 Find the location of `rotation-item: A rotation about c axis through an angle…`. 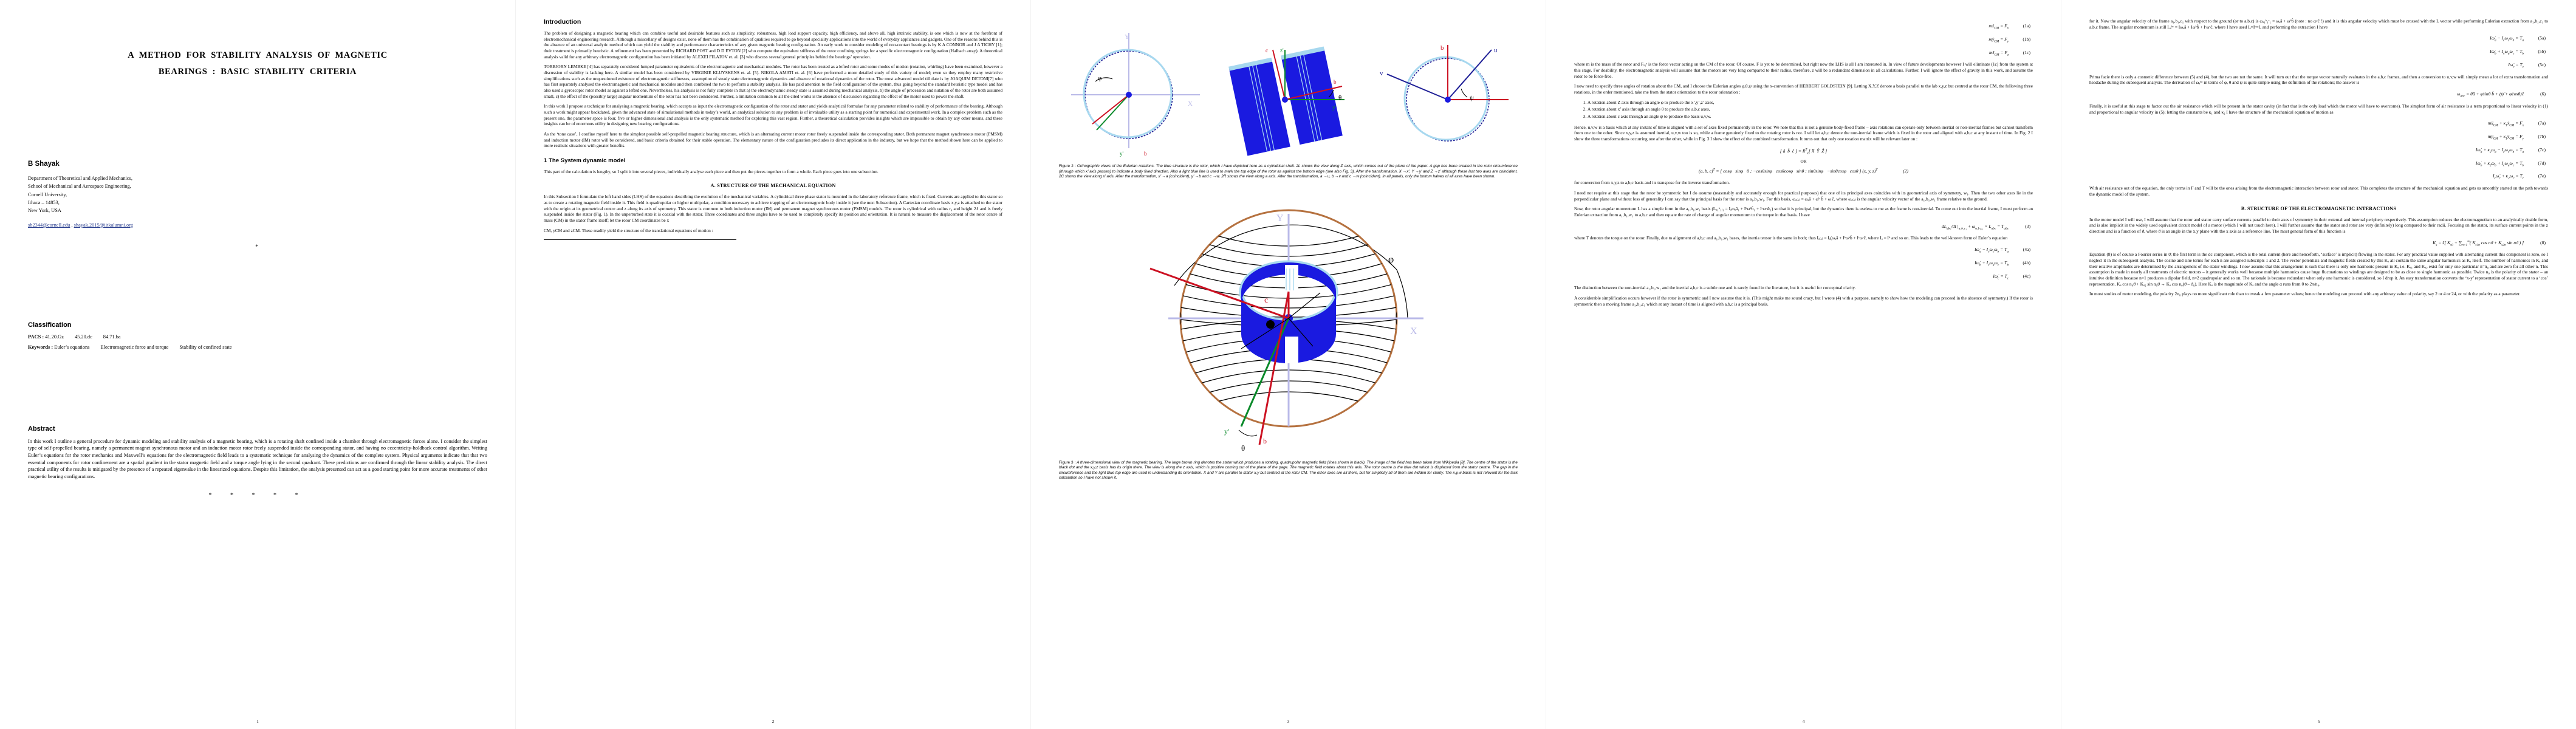

rotation-item: A rotation about c axis through an angle… is located at coordinates (1810, 117).